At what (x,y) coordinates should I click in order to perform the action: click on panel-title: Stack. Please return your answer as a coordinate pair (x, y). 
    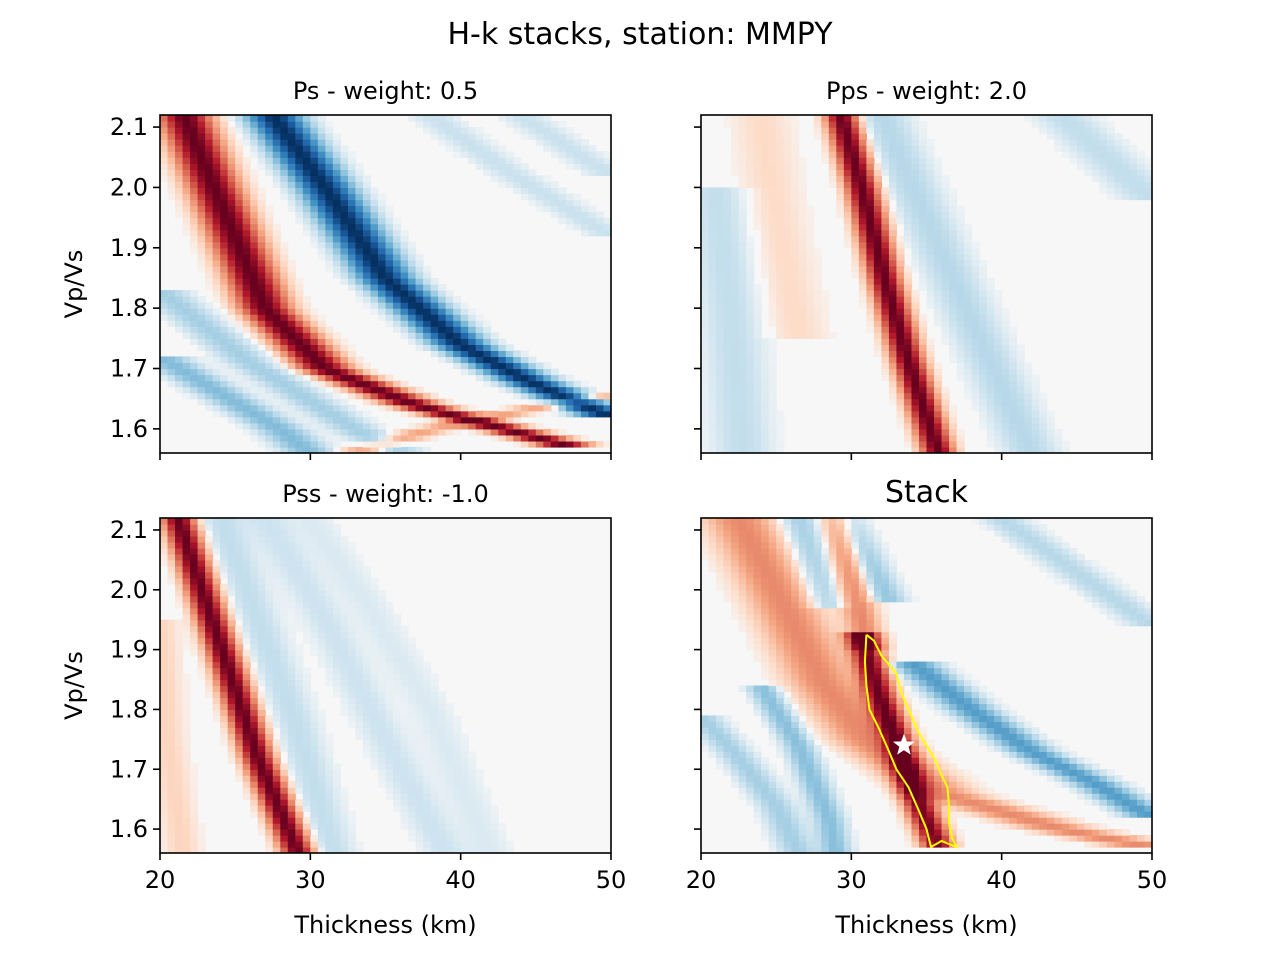
    Looking at the image, I should click on (927, 492).